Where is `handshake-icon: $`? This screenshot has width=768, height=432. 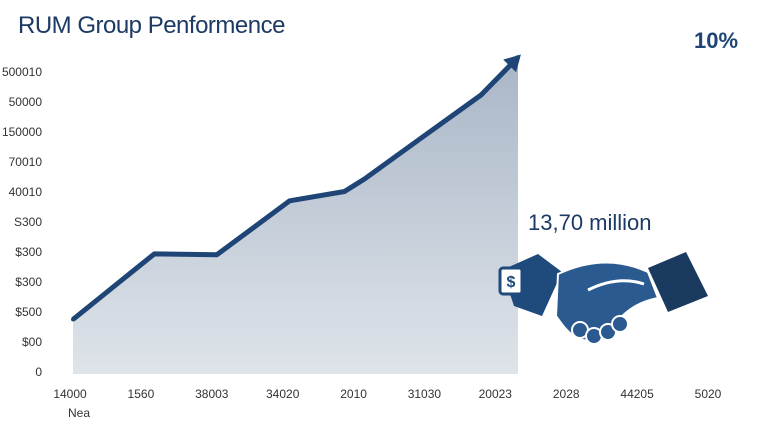
handshake-icon: $ is located at coordinates (603, 298).